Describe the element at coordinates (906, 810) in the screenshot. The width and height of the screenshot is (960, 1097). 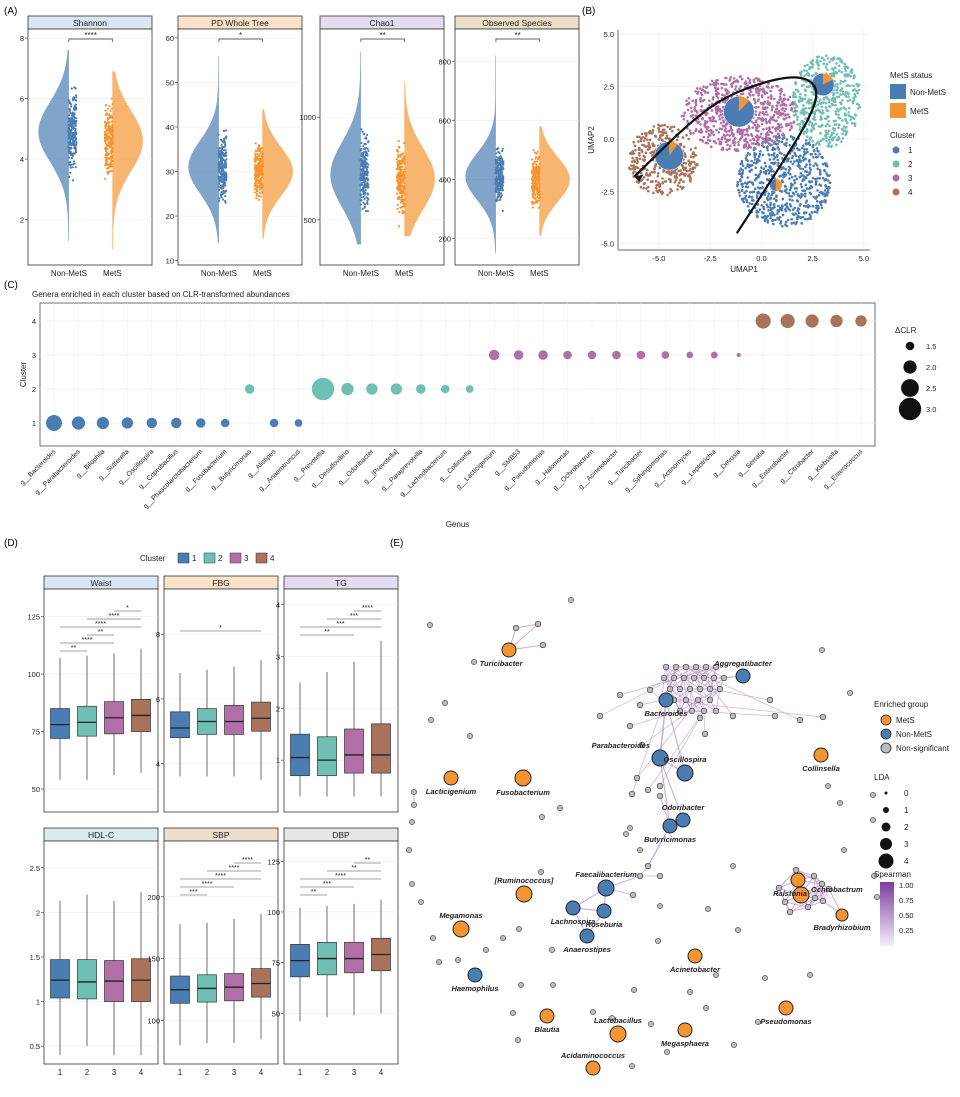
I see `legend-label: 1` at that location.